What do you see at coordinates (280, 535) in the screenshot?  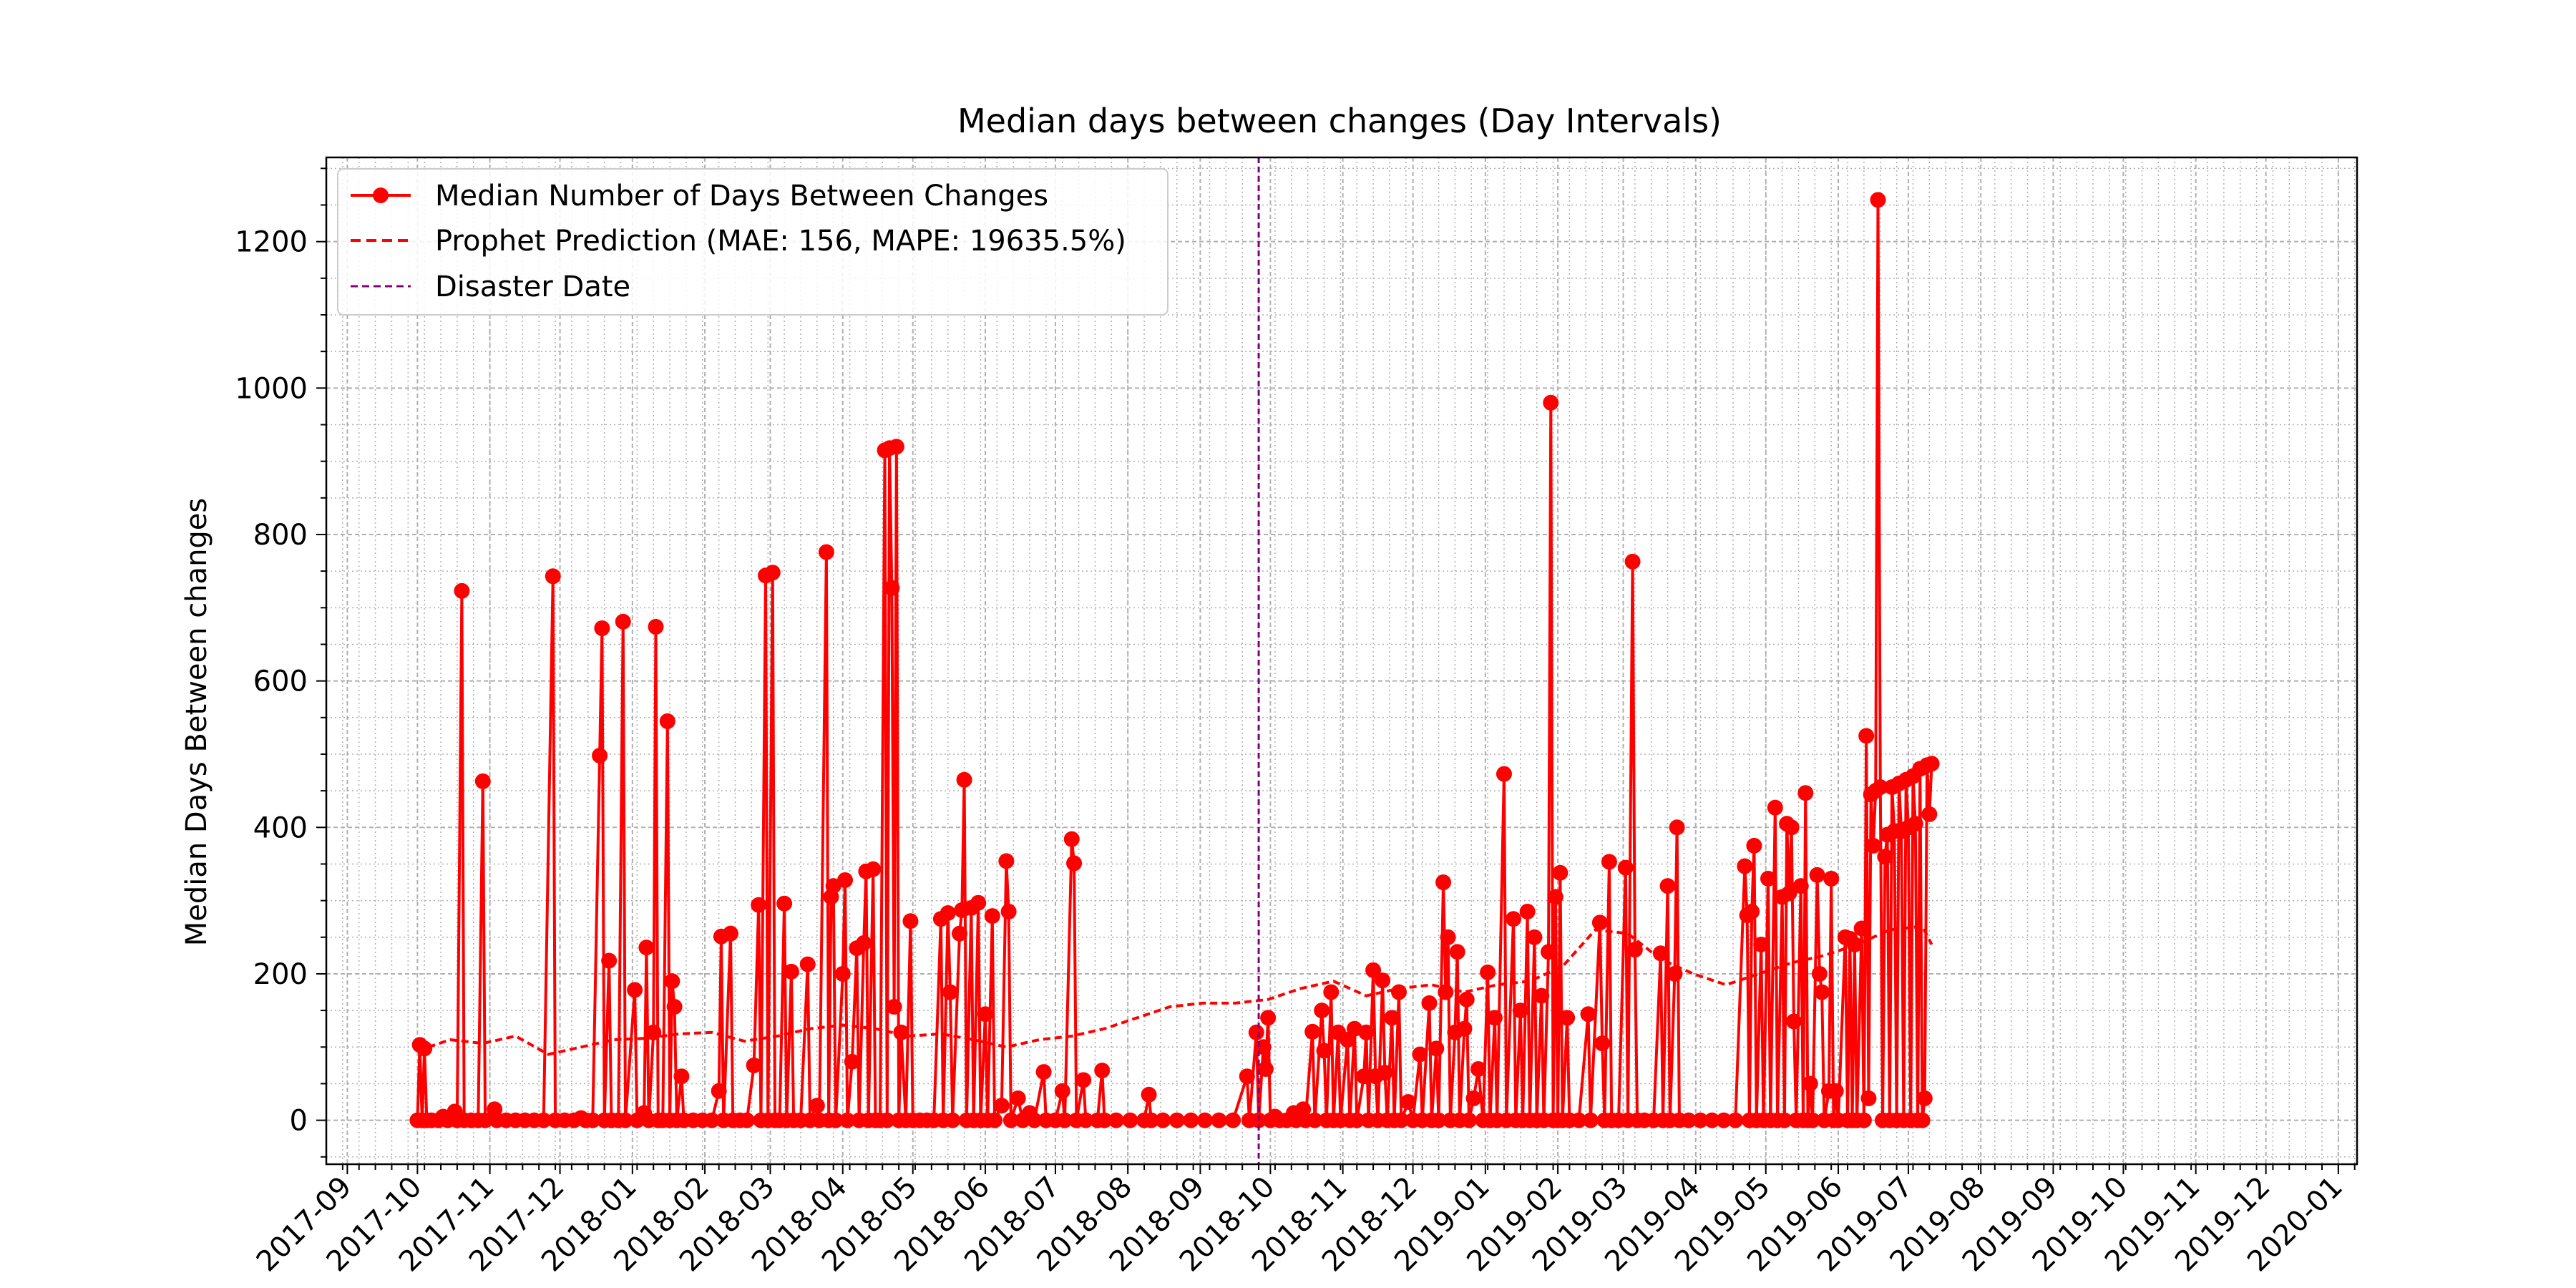 I see `y-tick-label: 800` at bounding box center [280, 535].